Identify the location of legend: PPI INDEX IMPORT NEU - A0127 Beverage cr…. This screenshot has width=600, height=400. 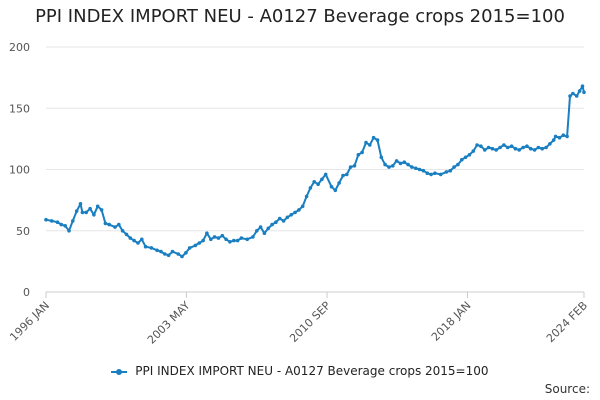
(300, 371).